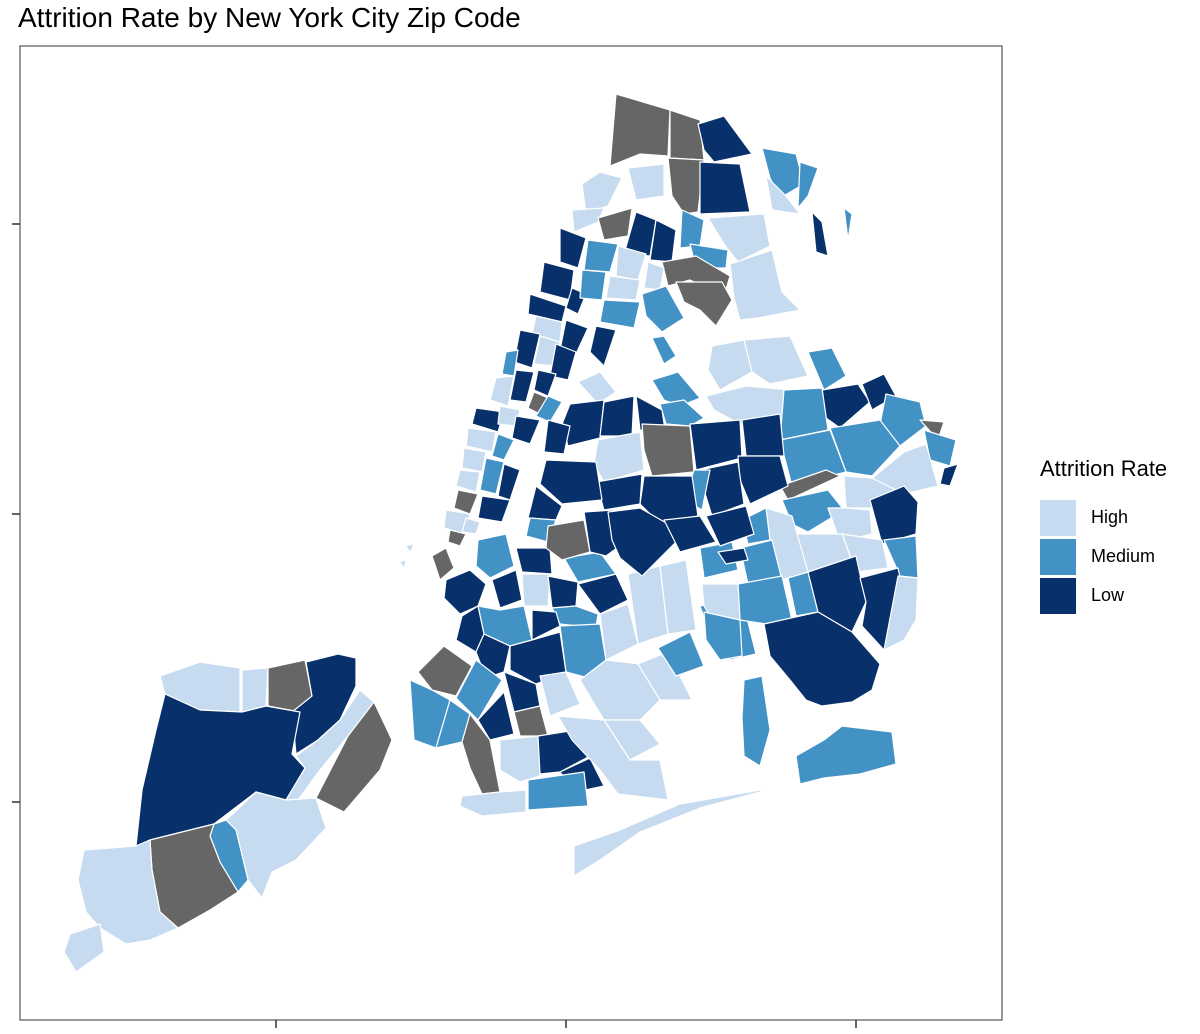 This screenshot has width=1200, height=1034. I want to click on legend-title: Attrition Rate, so click(1104, 468).